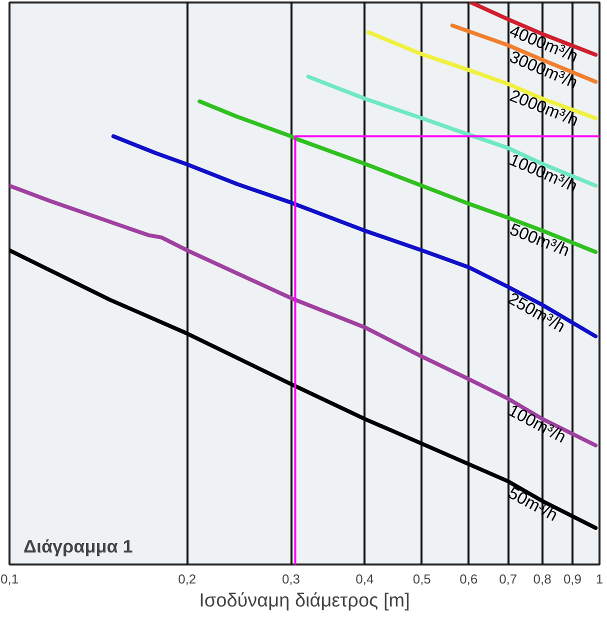 This screenshot has width=607, height=622. Describe the element at coordinates (304, 601) in the screenshot. I see `x-axis-title: Ισοδύναμη διάμετρος [m]` at that location.